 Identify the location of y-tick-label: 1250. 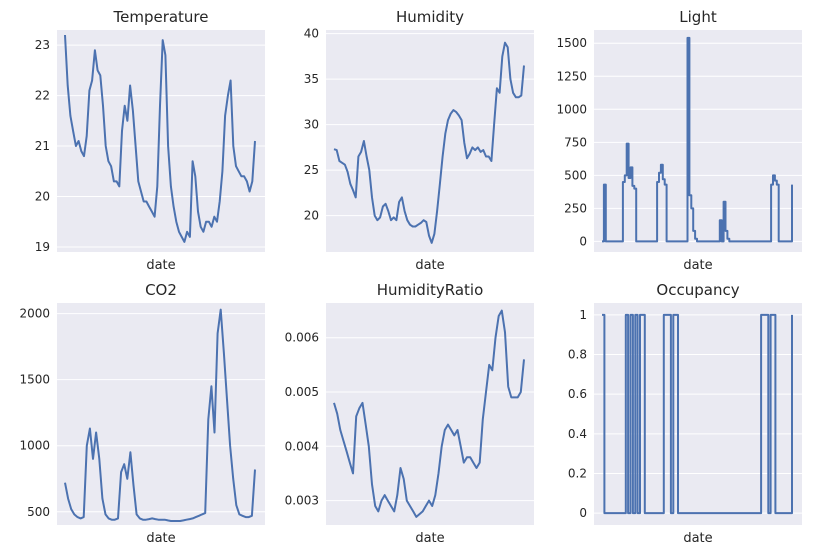
(571, 76).